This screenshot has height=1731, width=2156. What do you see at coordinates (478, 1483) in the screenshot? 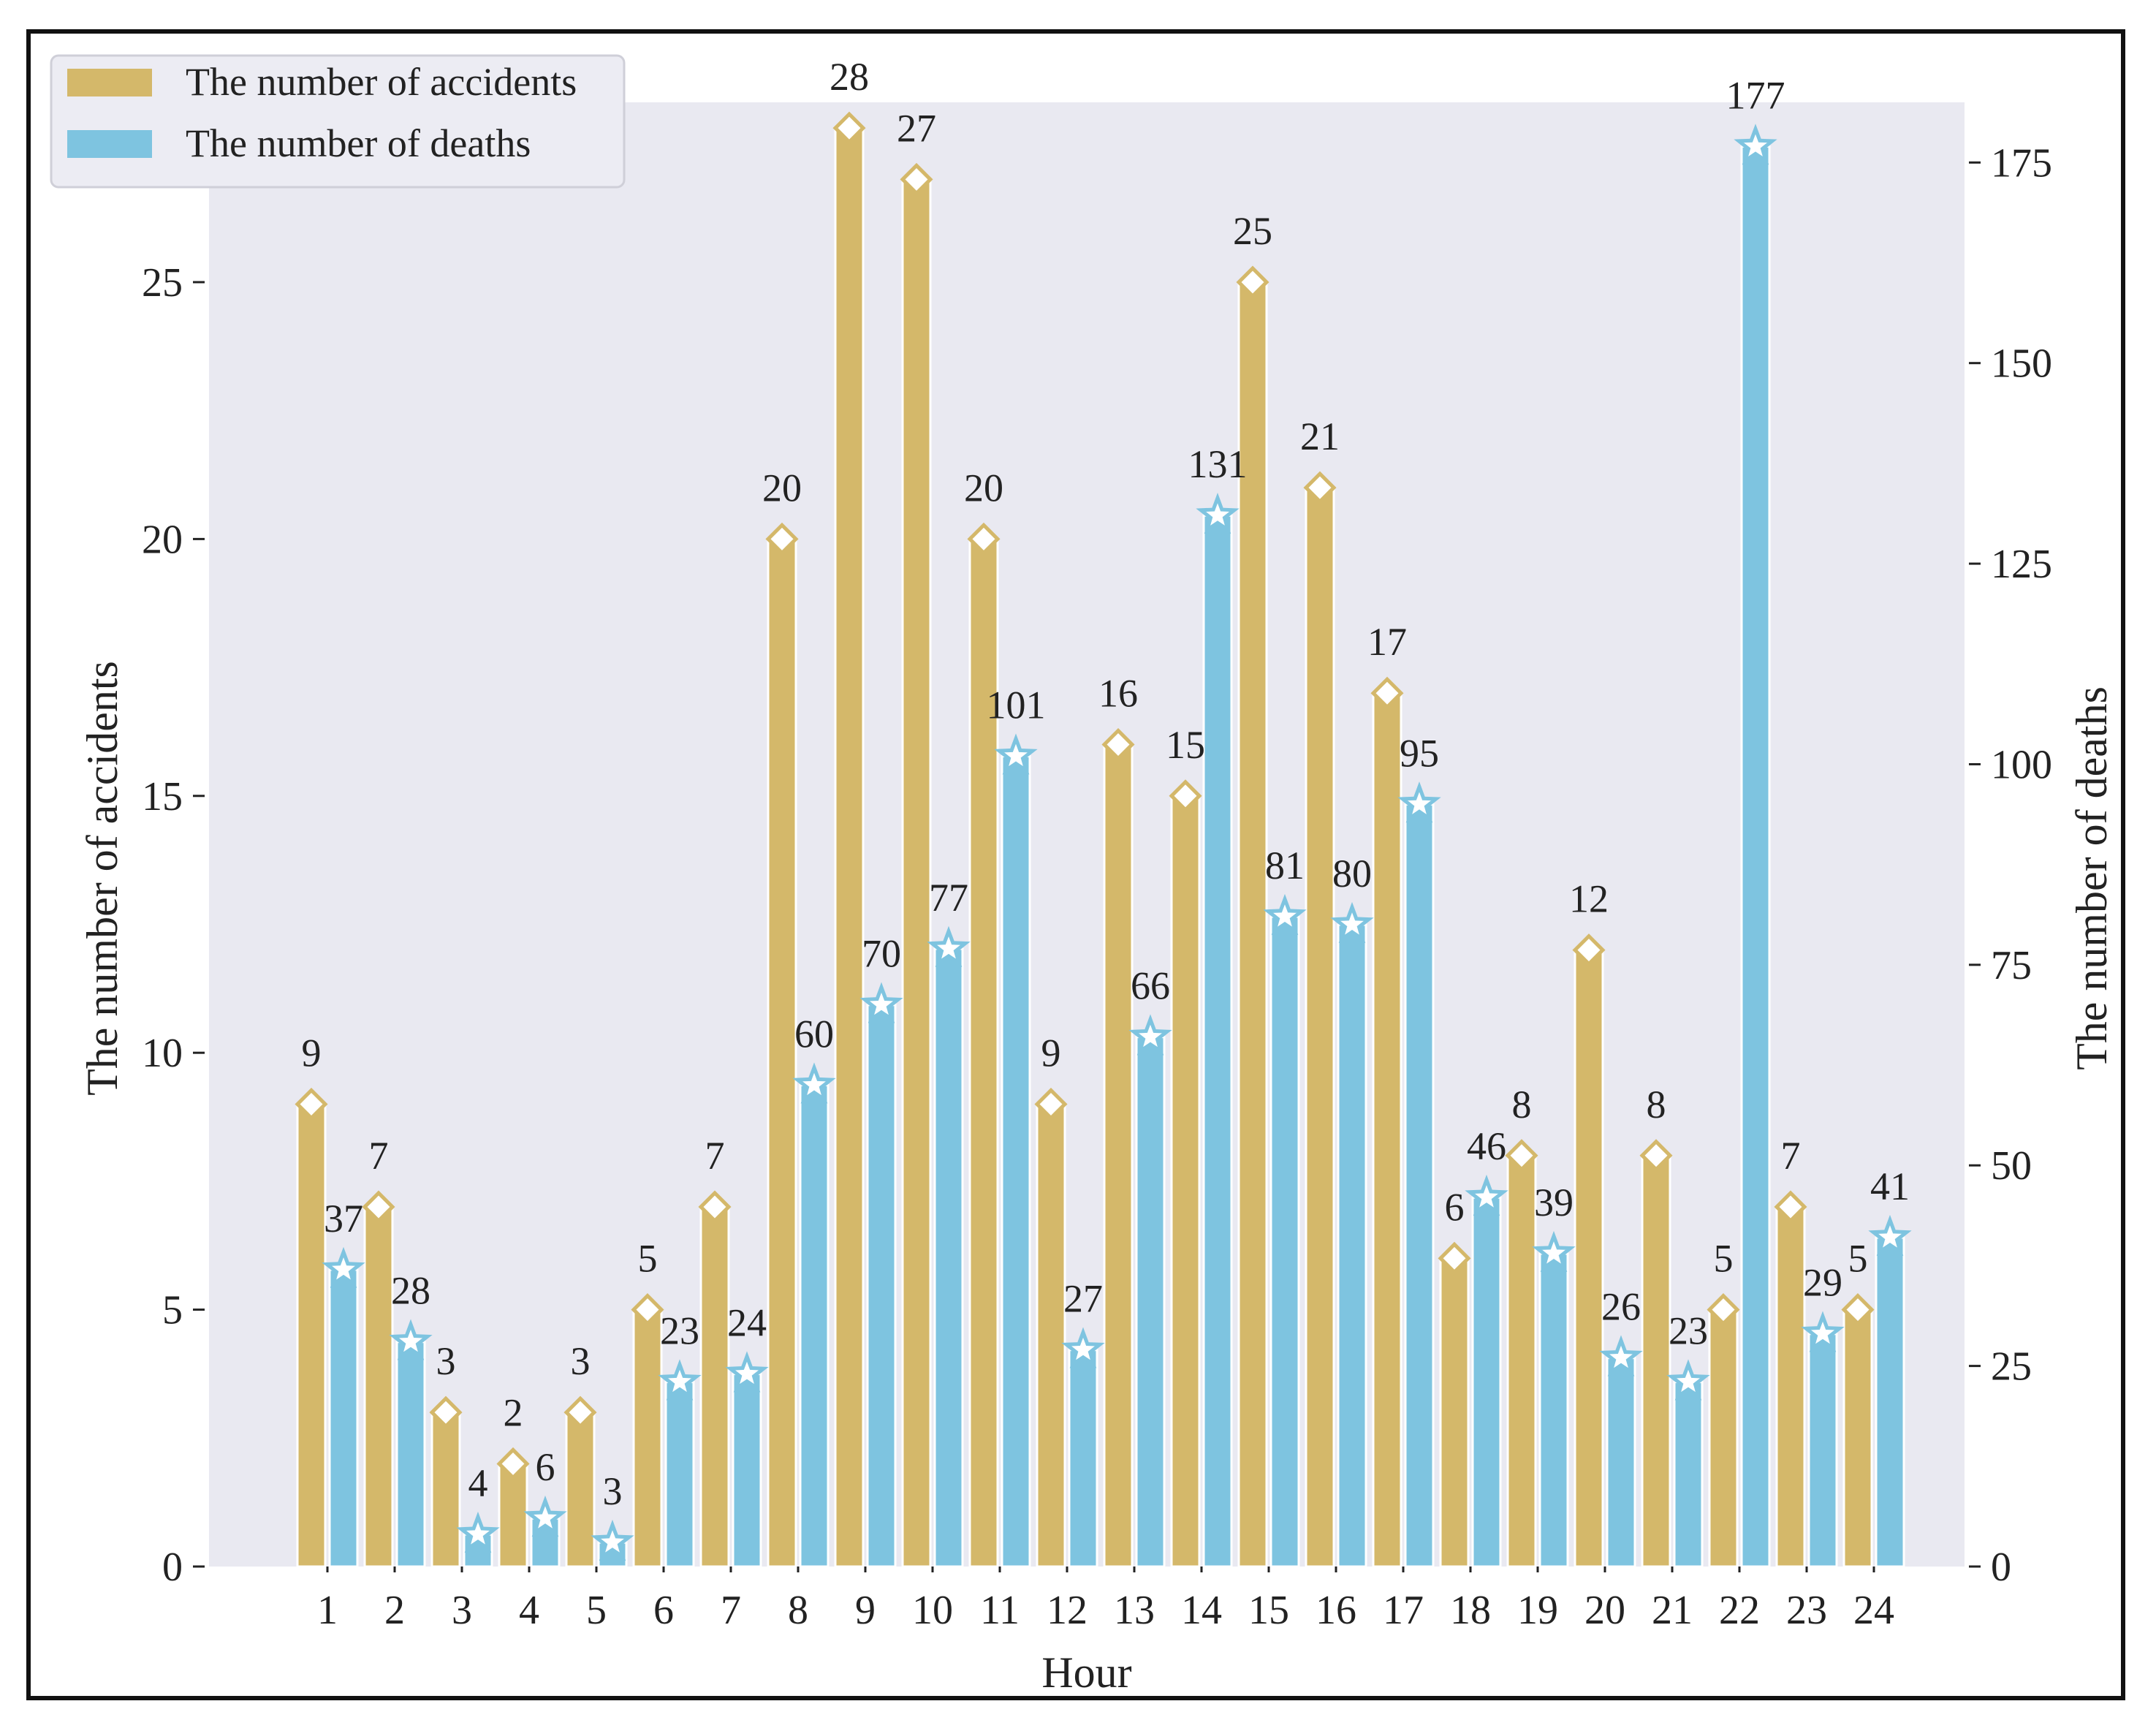
I see `data-label-deaths-3: 4` at bounding box center [478, 1483].